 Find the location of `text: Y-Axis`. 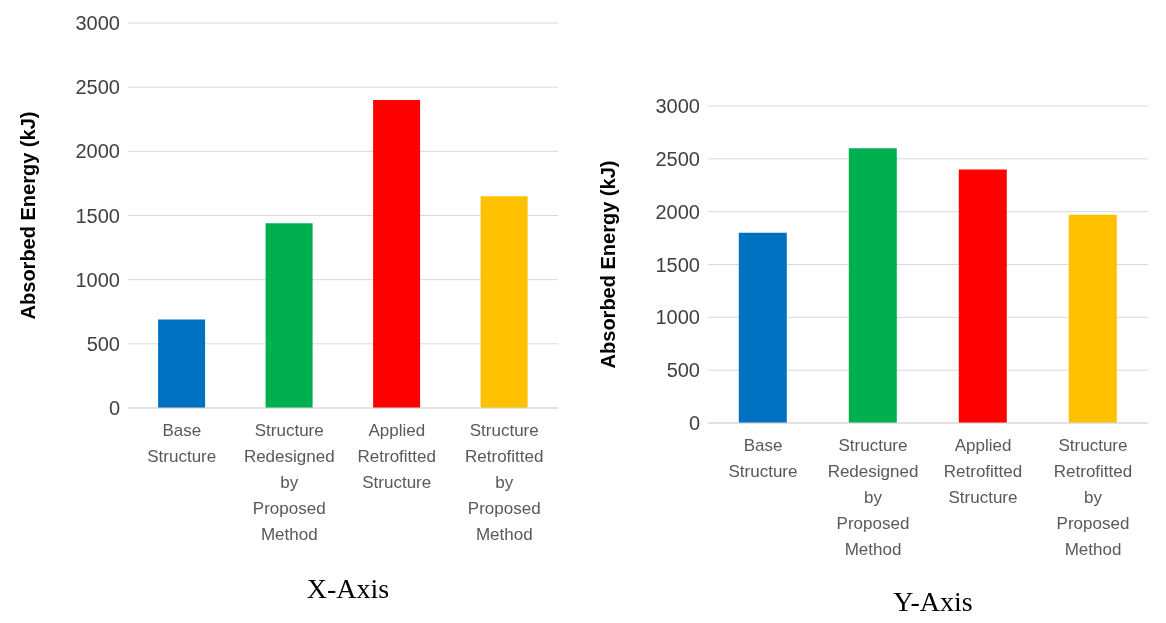

text: Y-Axis is located at coordinates (933, 602).